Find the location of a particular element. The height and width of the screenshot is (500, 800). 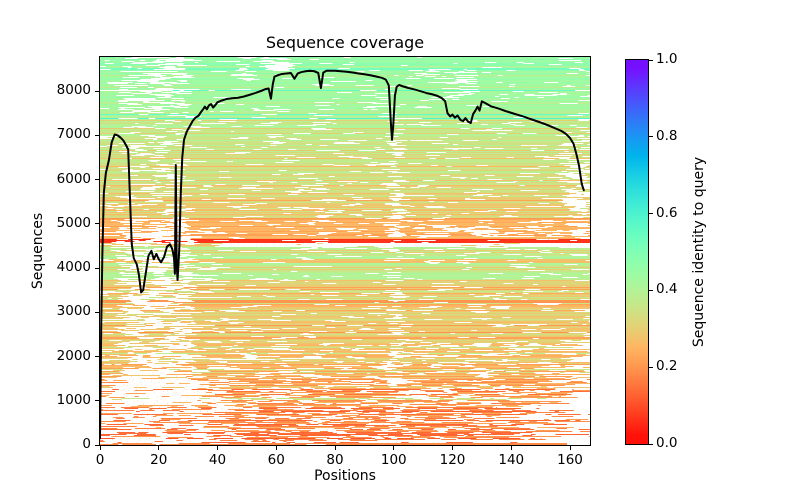

y-tick-label: 7000 is located at coordinates (73, 134).